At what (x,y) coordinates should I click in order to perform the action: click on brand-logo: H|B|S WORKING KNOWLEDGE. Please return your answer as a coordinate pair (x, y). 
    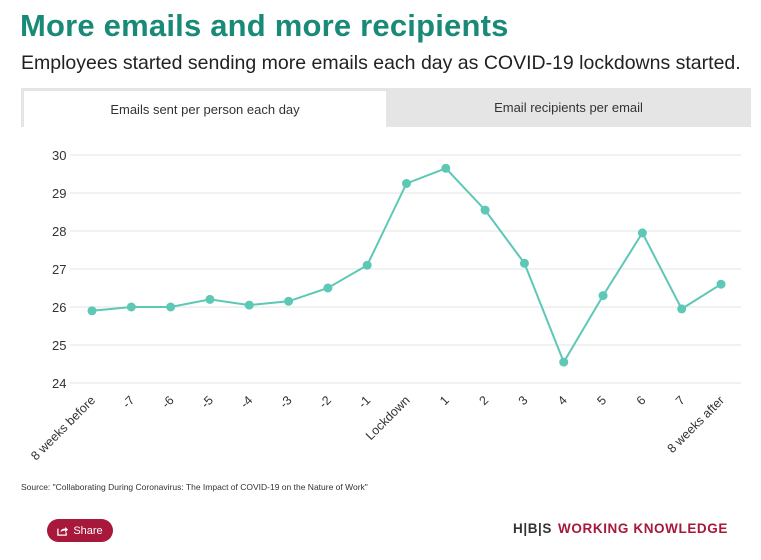
    Looking at the image, I should click on (620, 528).